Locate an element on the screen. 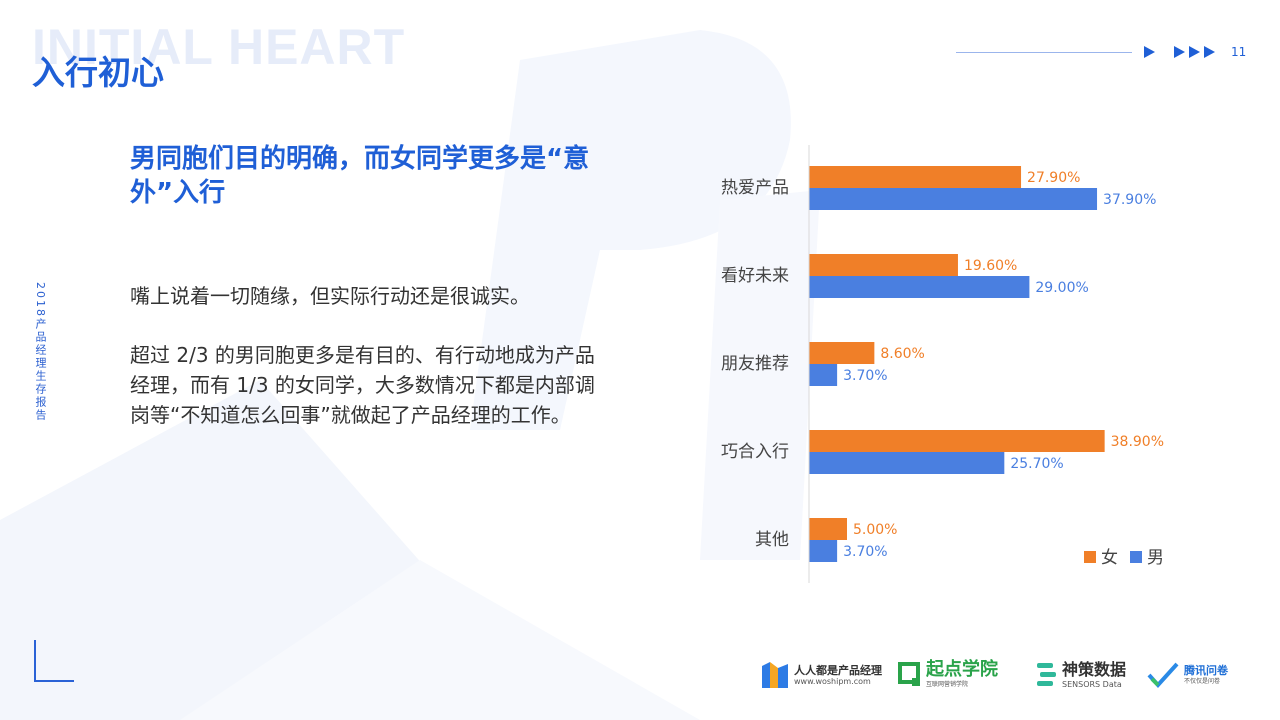 The height and width of the screenshot is (720, 1280). watermark-title: INITIAL HEART is located at coordinates (219, 47).